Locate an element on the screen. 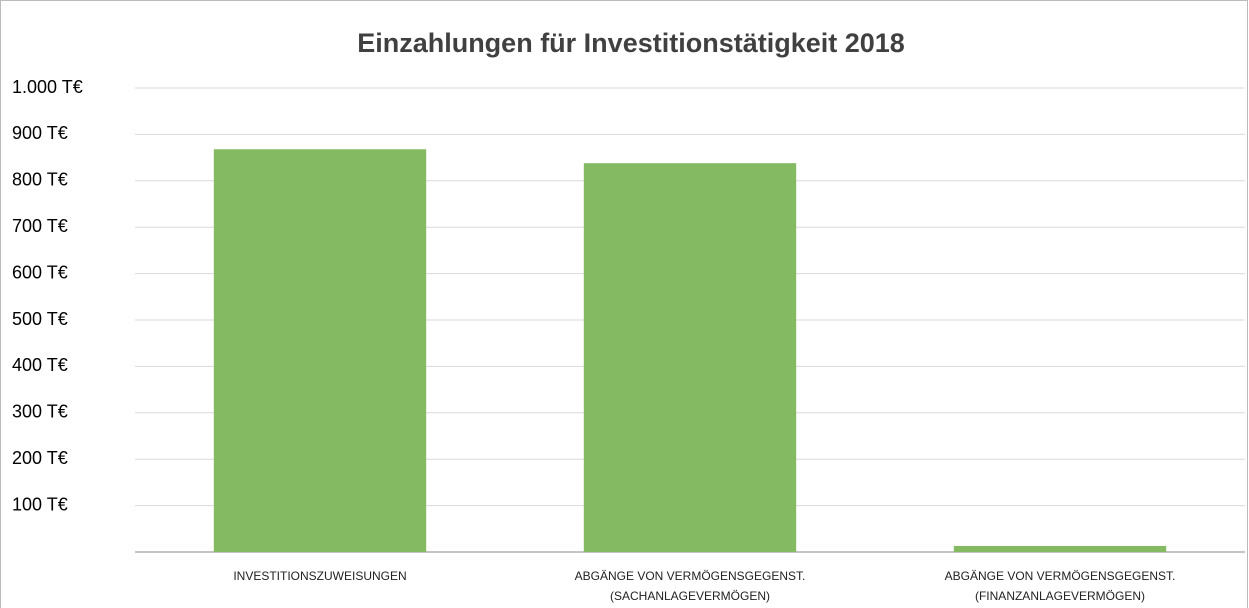  y-tick-label: 600 T€ is located at coordinates (40, 272).